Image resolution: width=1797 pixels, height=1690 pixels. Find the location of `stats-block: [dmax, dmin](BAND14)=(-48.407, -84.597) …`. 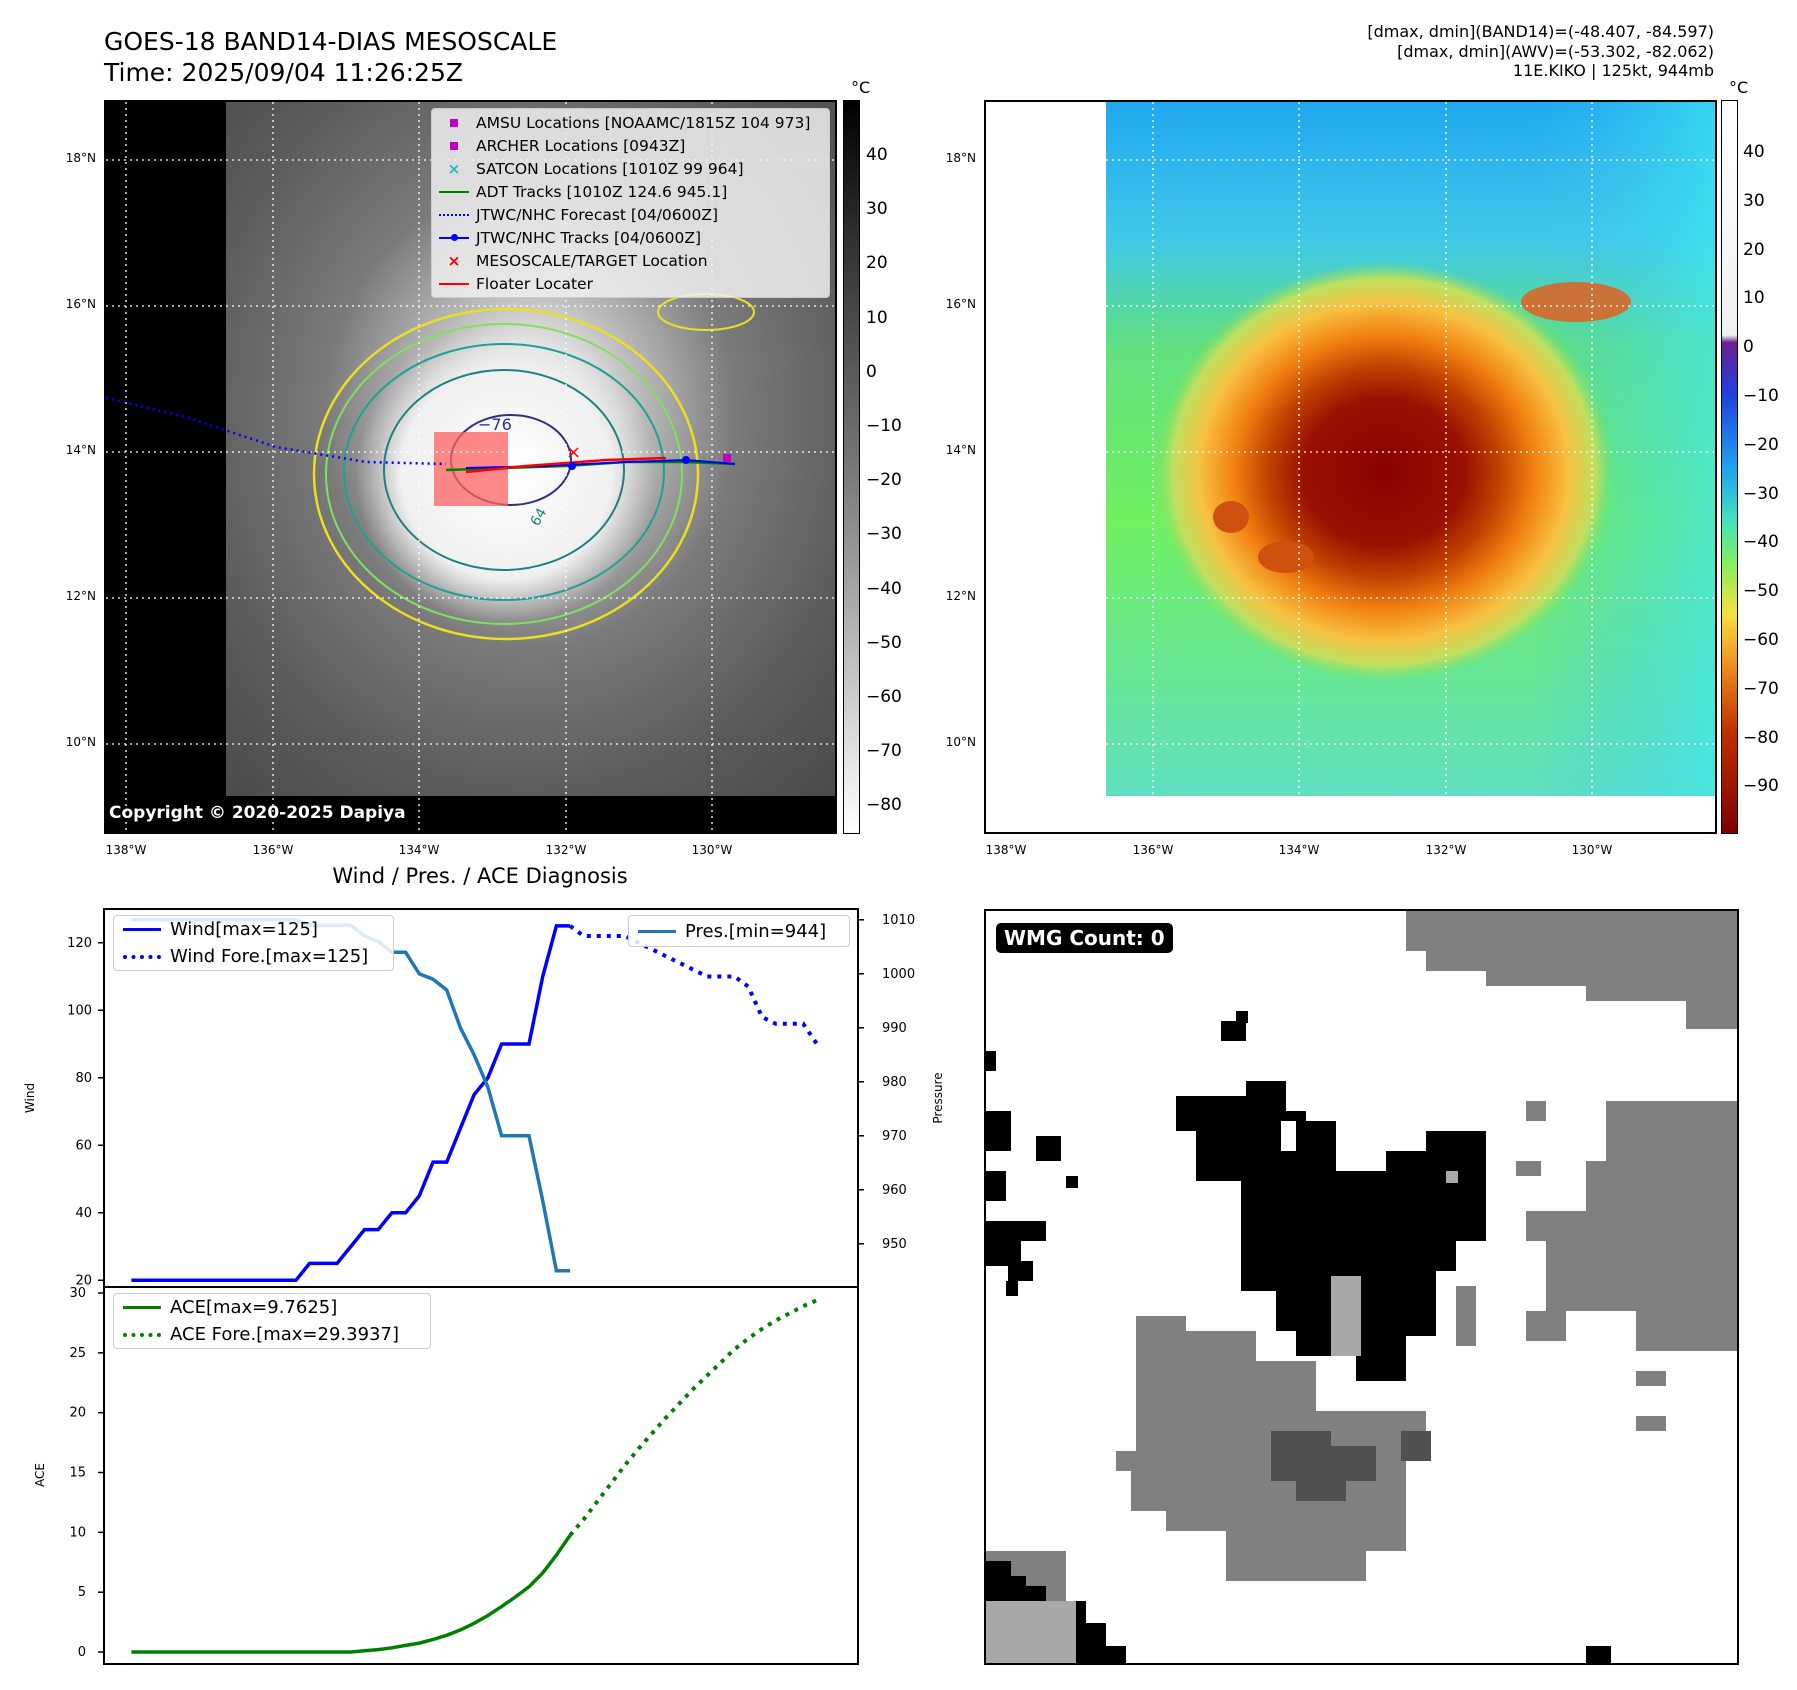

stats-block: [dmax, dmin](BAND14)=(-48.407, -84.597) … is located at coordinates (1540, 51).